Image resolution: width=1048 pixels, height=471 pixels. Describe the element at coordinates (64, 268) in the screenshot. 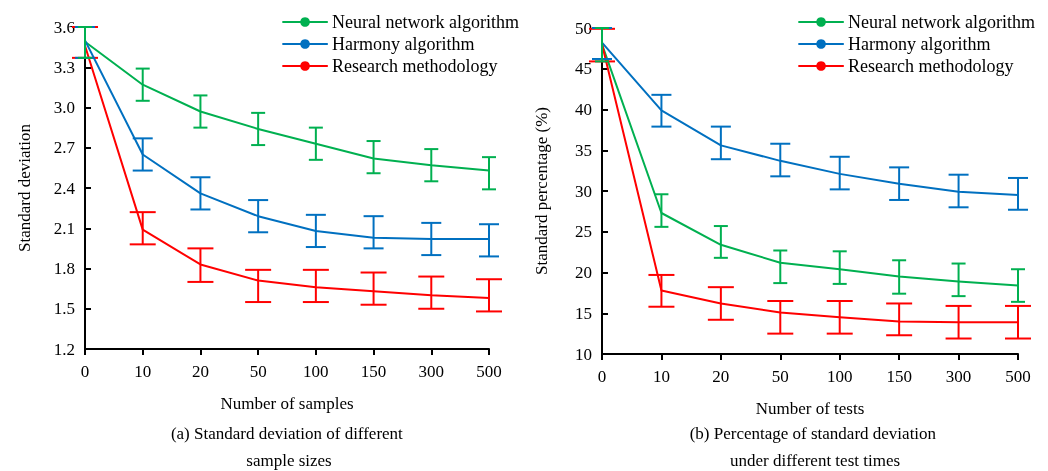

I see `y-tick-label: 1.8` at that location.